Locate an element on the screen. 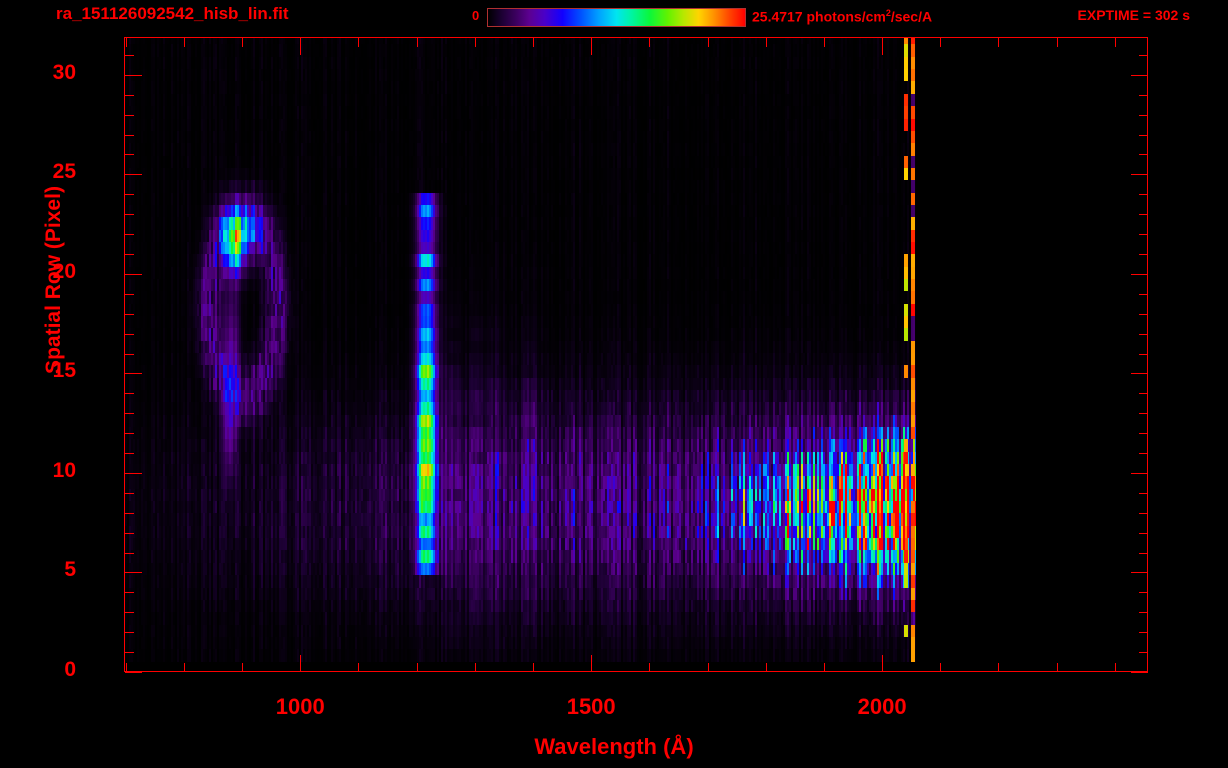  y-tick-label: 15 is located at coordinates (64, 371).